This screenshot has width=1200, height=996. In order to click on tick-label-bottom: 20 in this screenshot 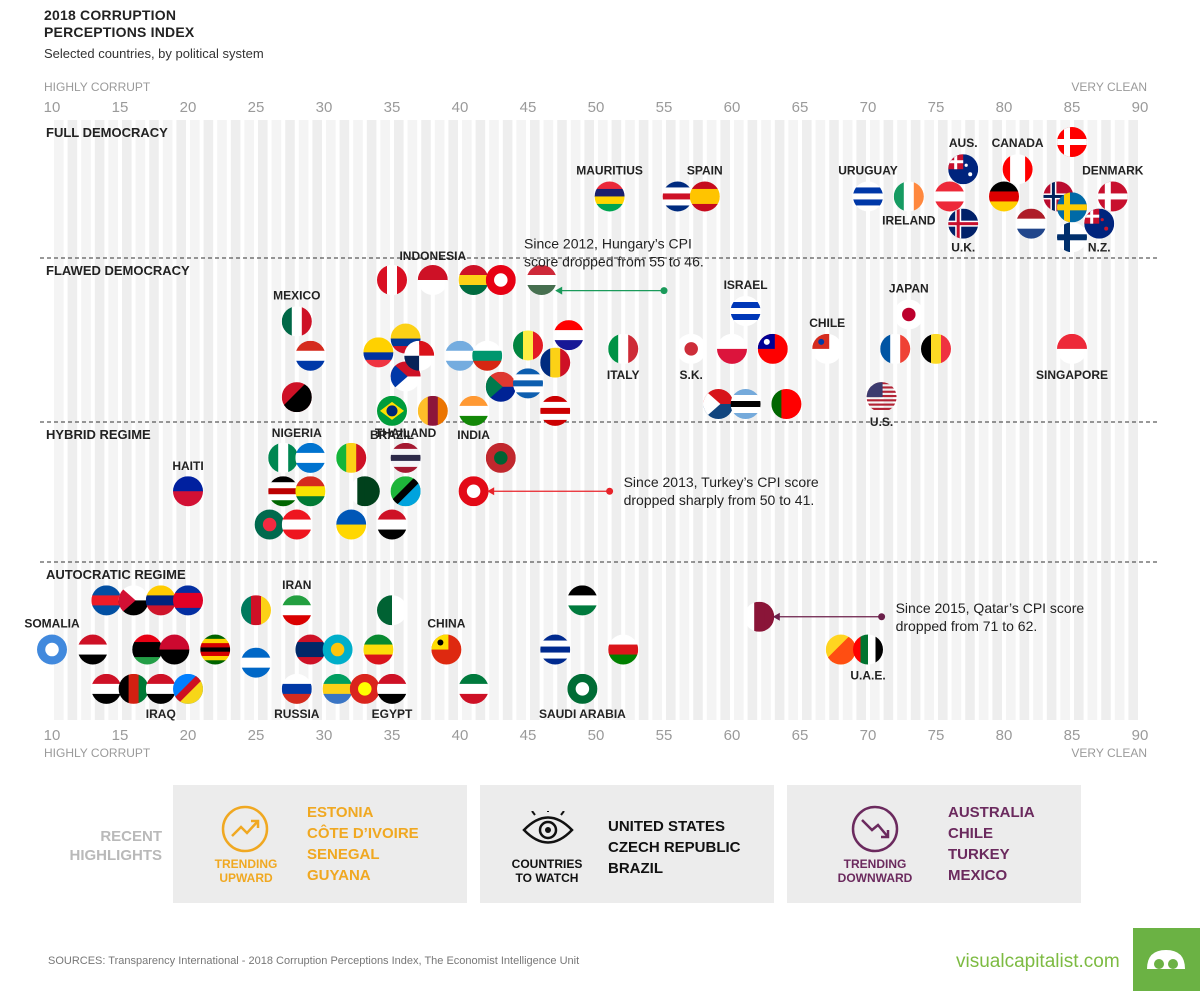, I will do `click(188, 735)`.